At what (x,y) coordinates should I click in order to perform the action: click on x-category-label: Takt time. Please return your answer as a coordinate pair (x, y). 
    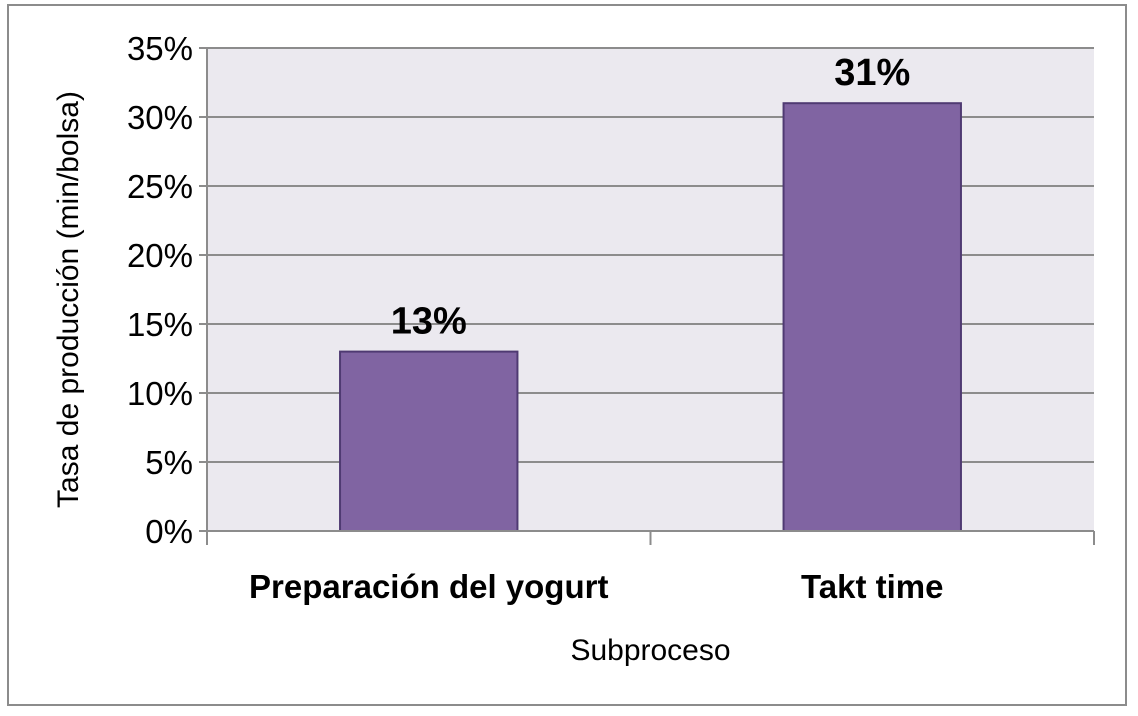
    Looking at the image, I should click on (872, 586).